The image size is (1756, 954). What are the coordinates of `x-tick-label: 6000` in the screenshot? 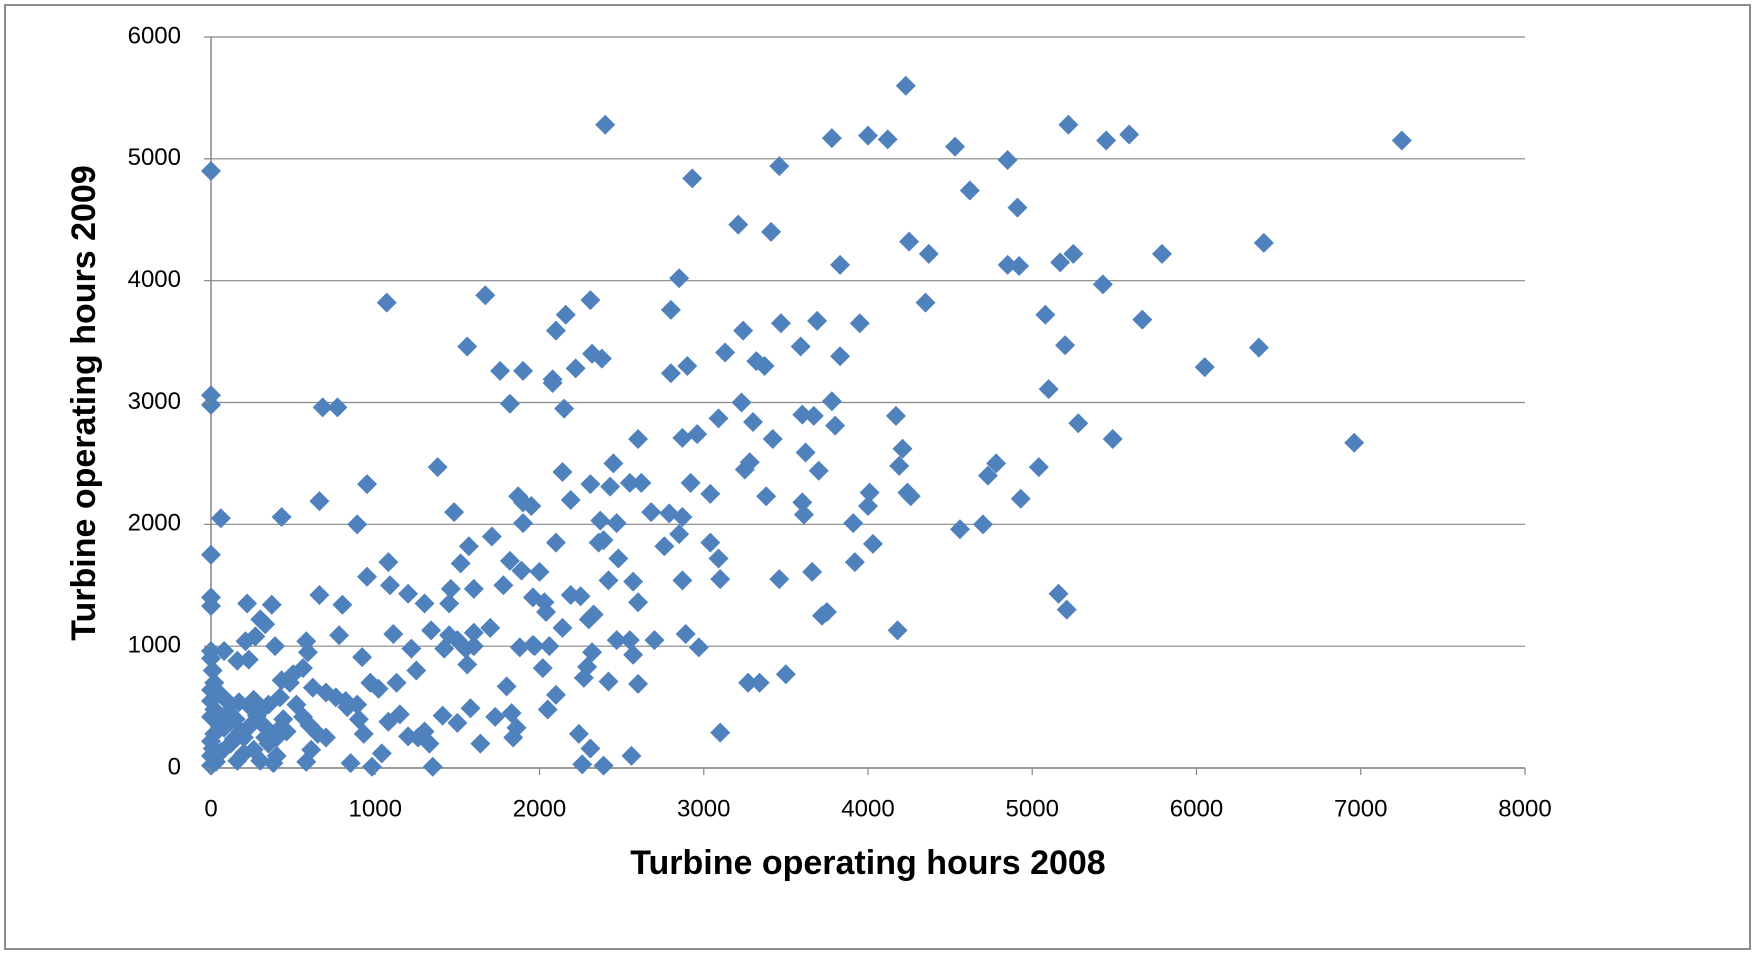 It's located at (1196, 808).